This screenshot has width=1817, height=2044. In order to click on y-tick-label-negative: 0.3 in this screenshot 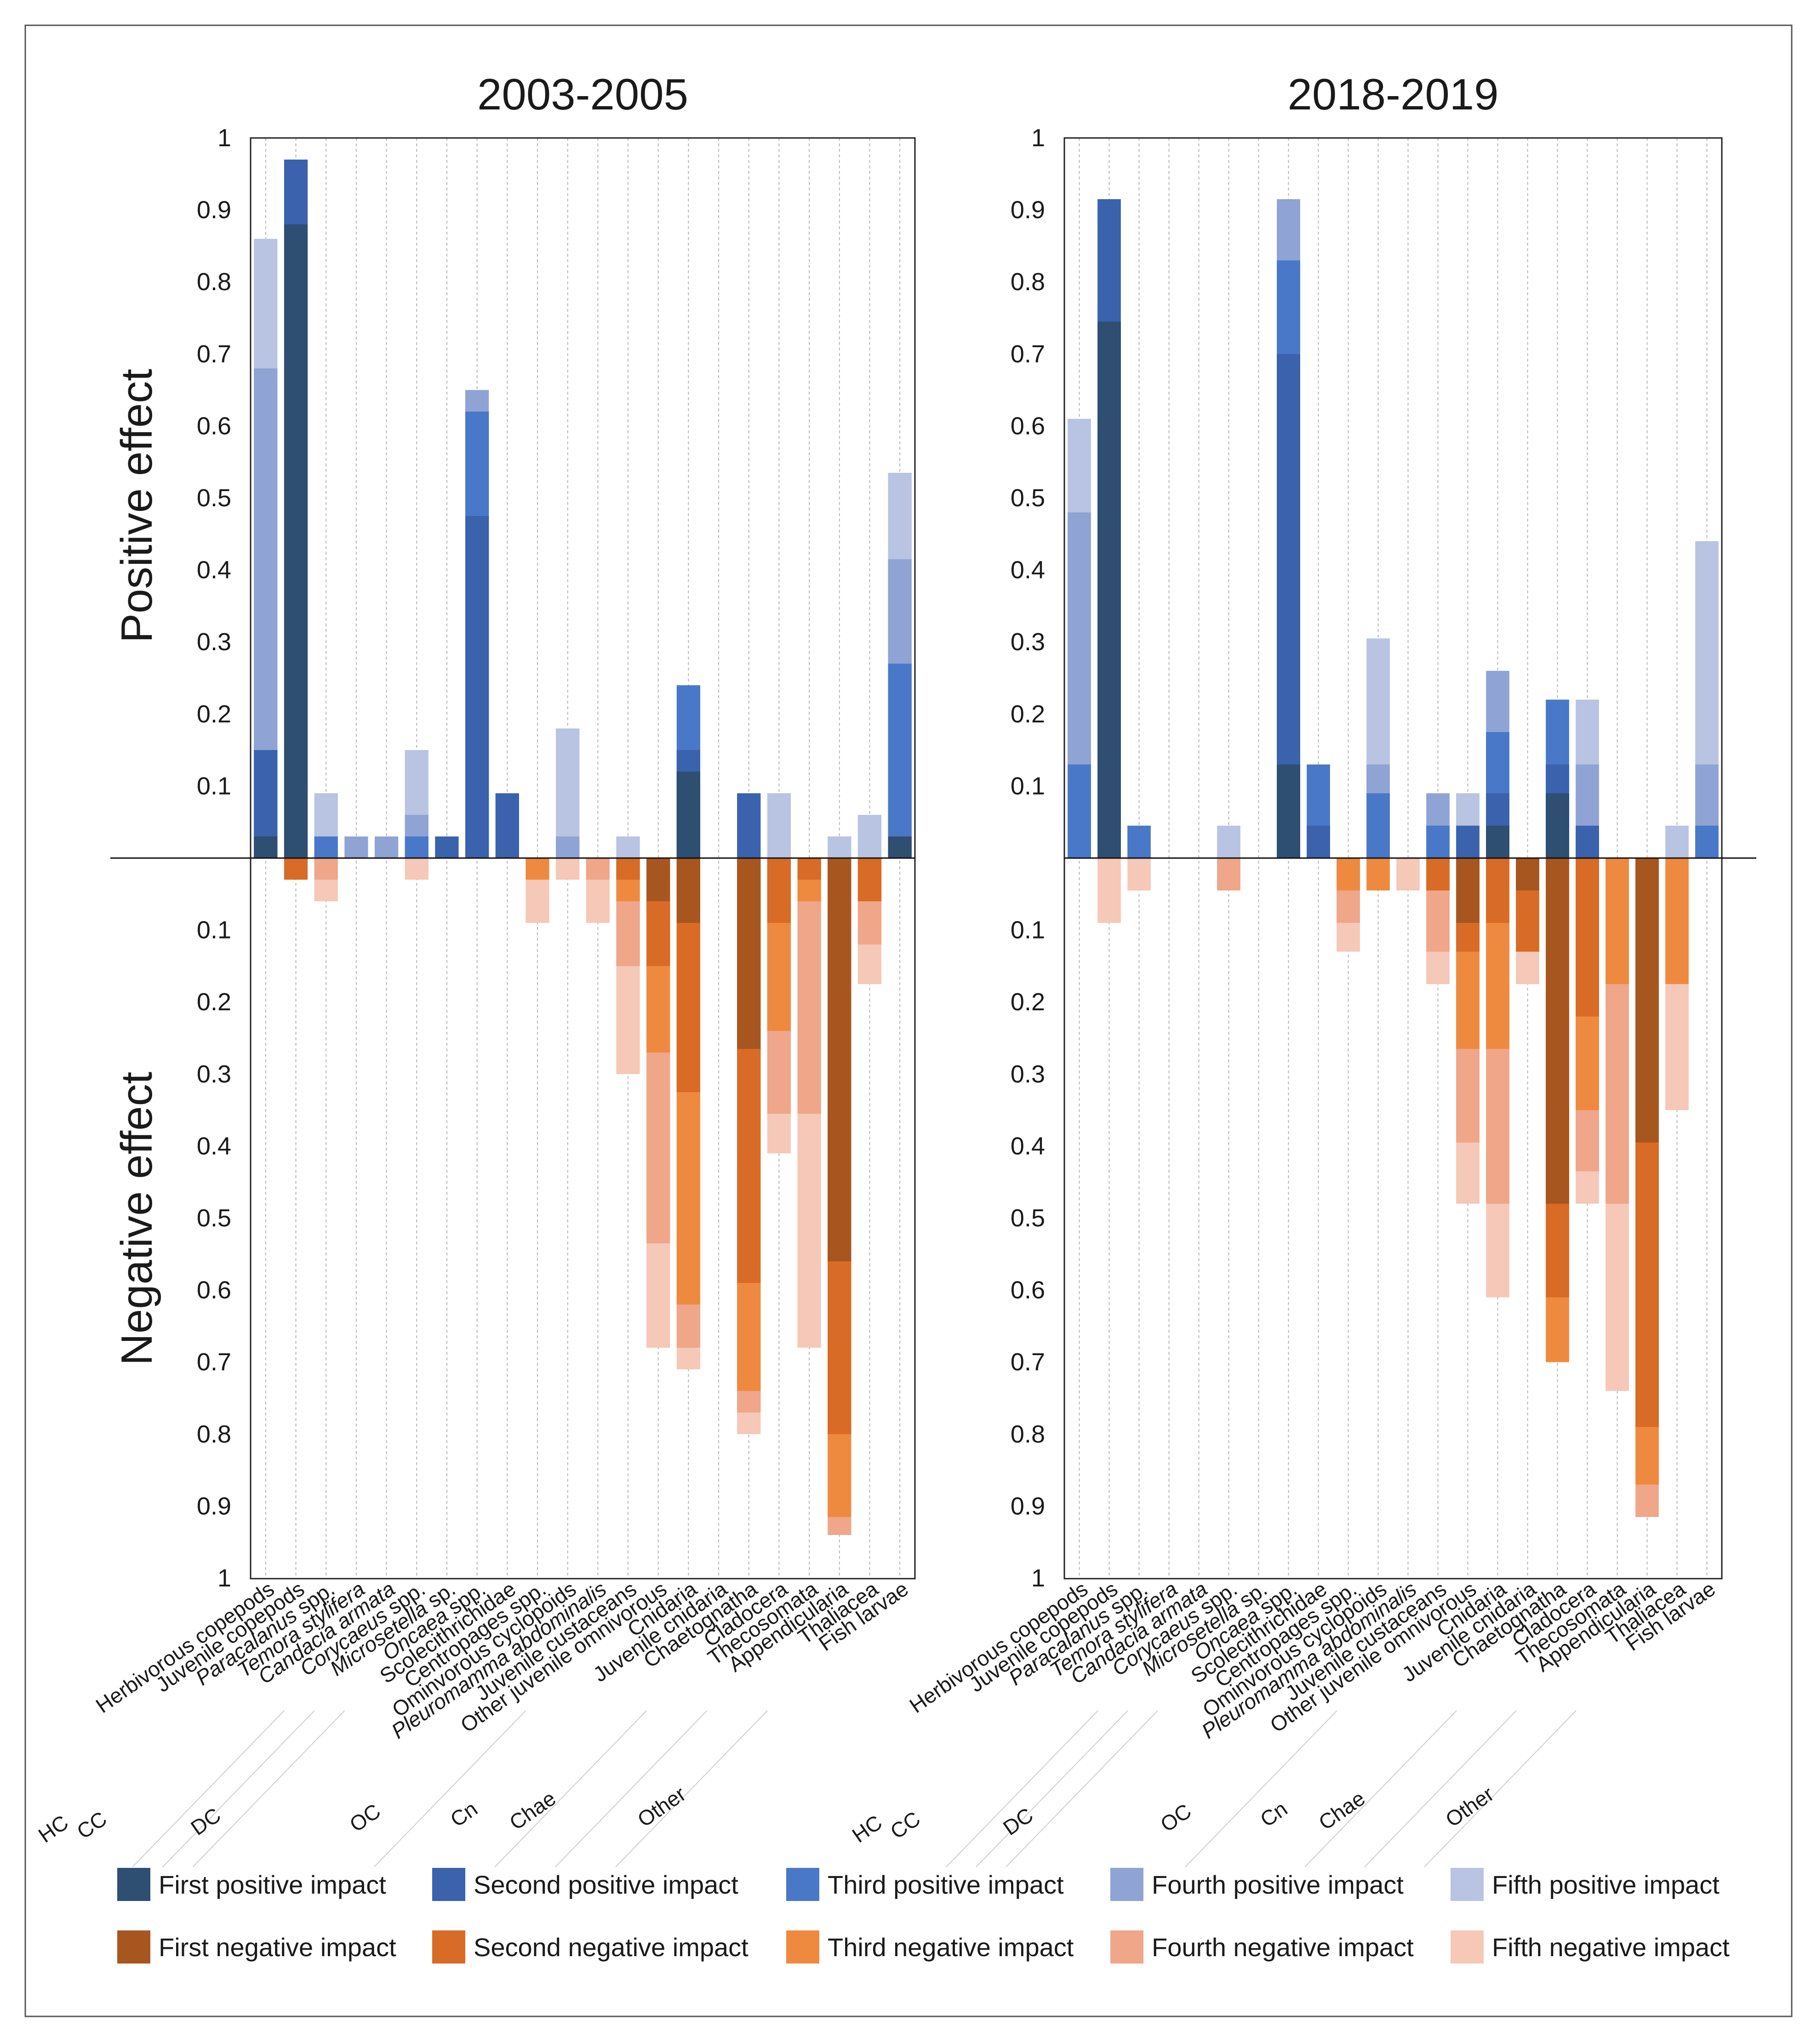, I will do `click(214, 1074)`.